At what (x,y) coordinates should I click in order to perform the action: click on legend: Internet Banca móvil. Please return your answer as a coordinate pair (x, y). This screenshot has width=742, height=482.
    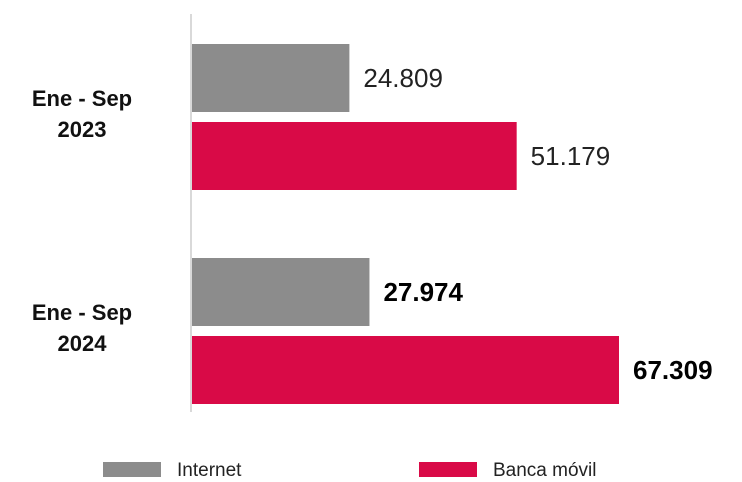
    Looking at the image, I should click on (350, 470).